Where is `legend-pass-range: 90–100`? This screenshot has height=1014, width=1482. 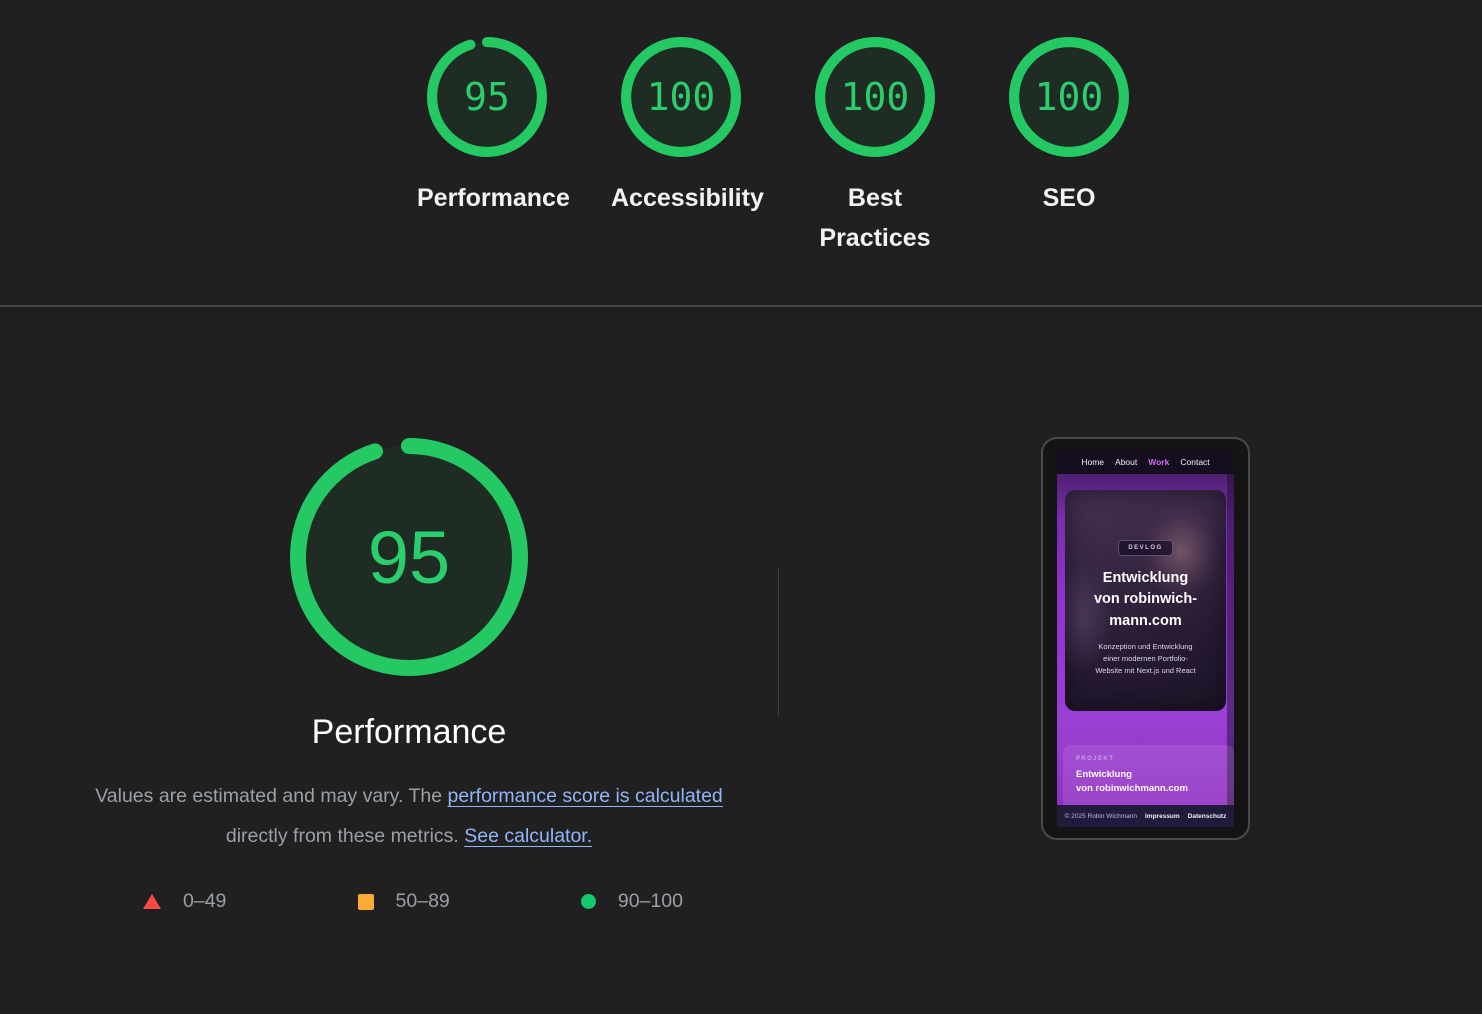 legend-pass-range: 90–100 is located at coordinates (631, 901).